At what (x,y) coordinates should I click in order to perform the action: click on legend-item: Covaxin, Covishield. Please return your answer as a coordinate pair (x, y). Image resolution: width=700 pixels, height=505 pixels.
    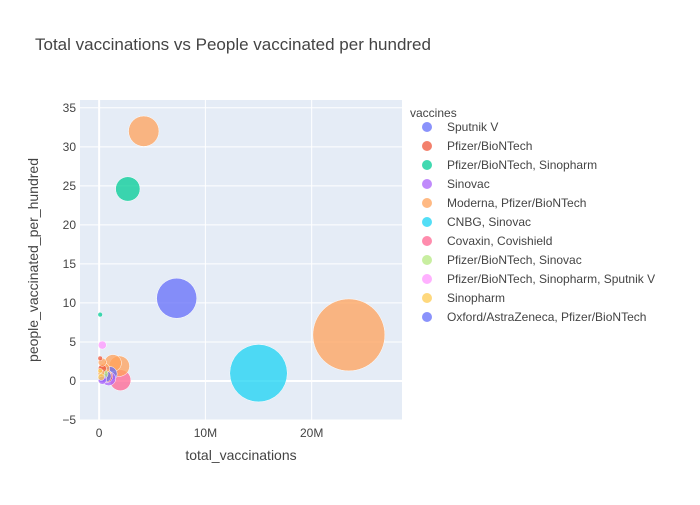
    Looking at the image, I should click on (487, 241).